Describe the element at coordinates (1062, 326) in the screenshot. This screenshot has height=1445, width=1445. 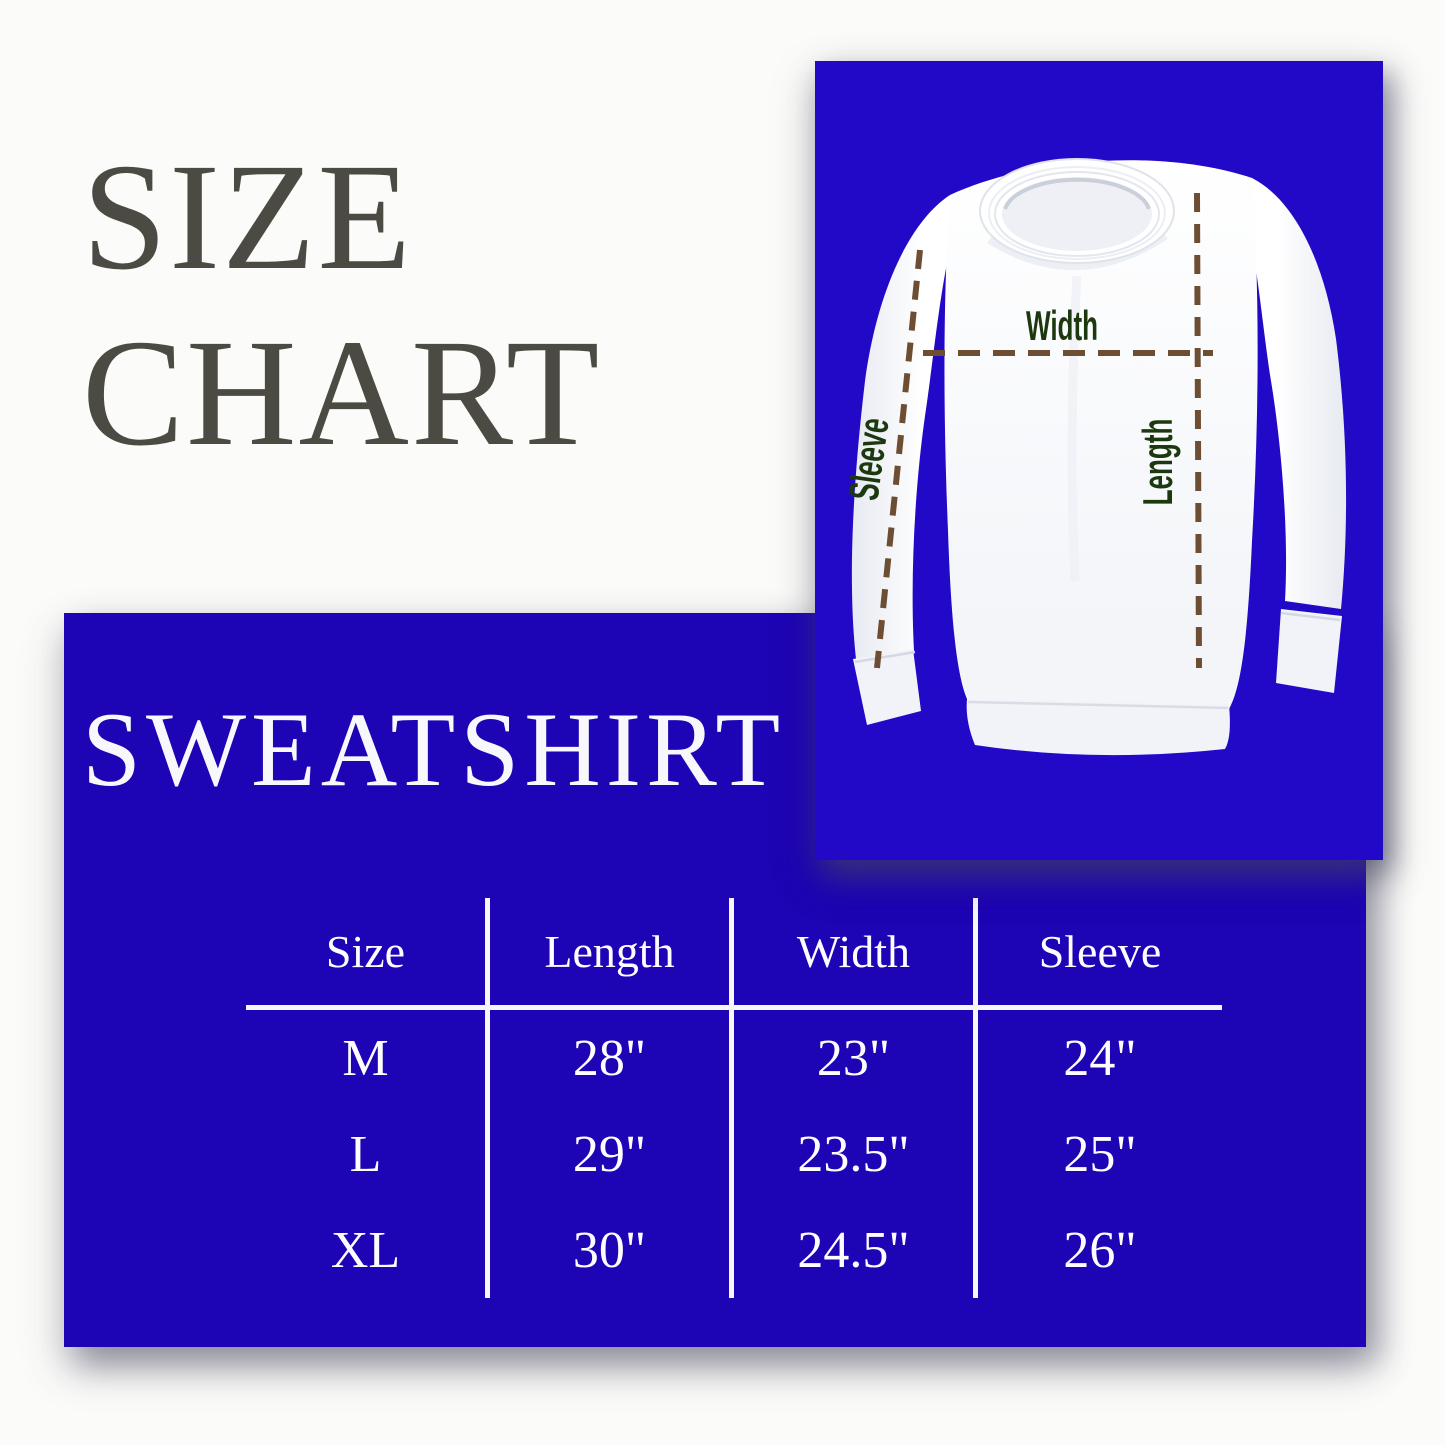
I see `width-measure-label: Width` at that location.